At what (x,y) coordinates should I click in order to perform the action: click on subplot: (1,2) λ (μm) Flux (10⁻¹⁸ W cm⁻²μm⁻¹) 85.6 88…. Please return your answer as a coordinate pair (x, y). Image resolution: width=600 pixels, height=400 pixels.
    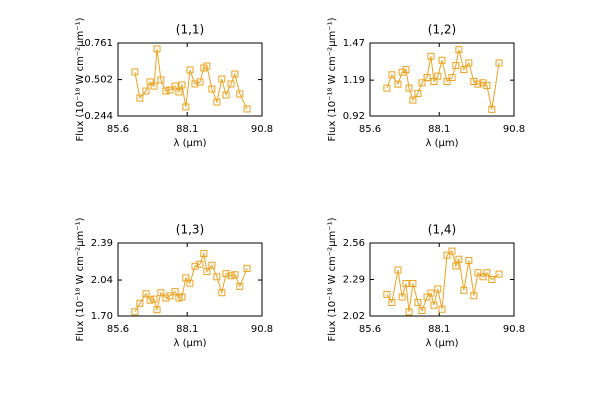
    Looking at the image, I should click on (426, 83).